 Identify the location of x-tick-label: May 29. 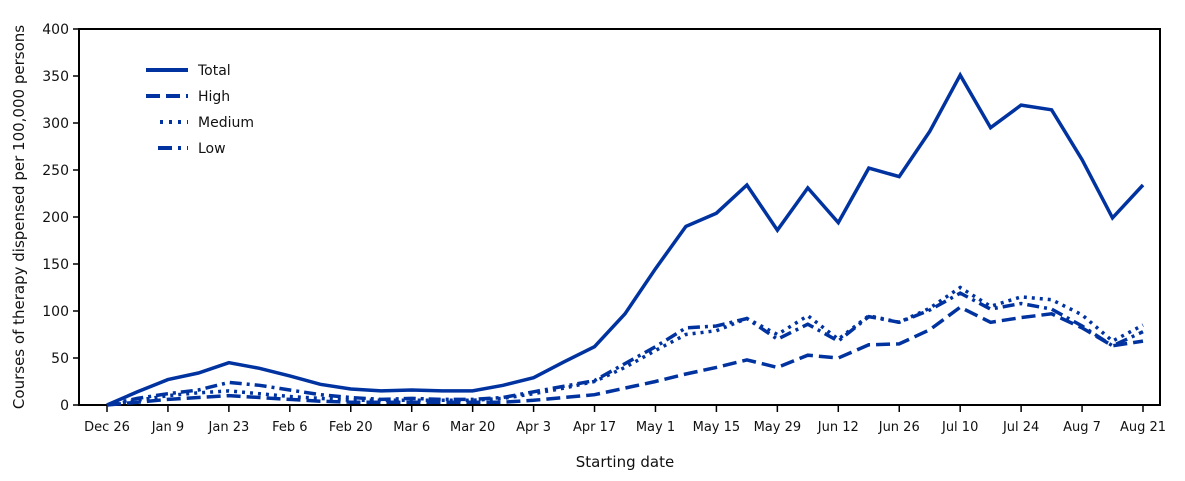
(778, 427).